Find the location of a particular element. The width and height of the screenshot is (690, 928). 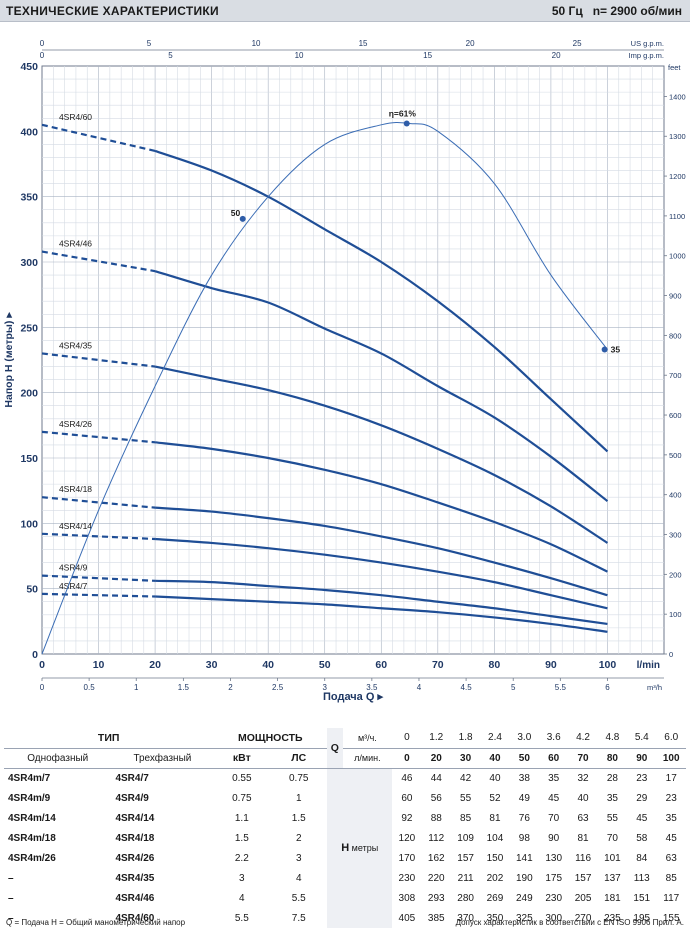

power-hp: 3 is located at coordinates (298, 858).